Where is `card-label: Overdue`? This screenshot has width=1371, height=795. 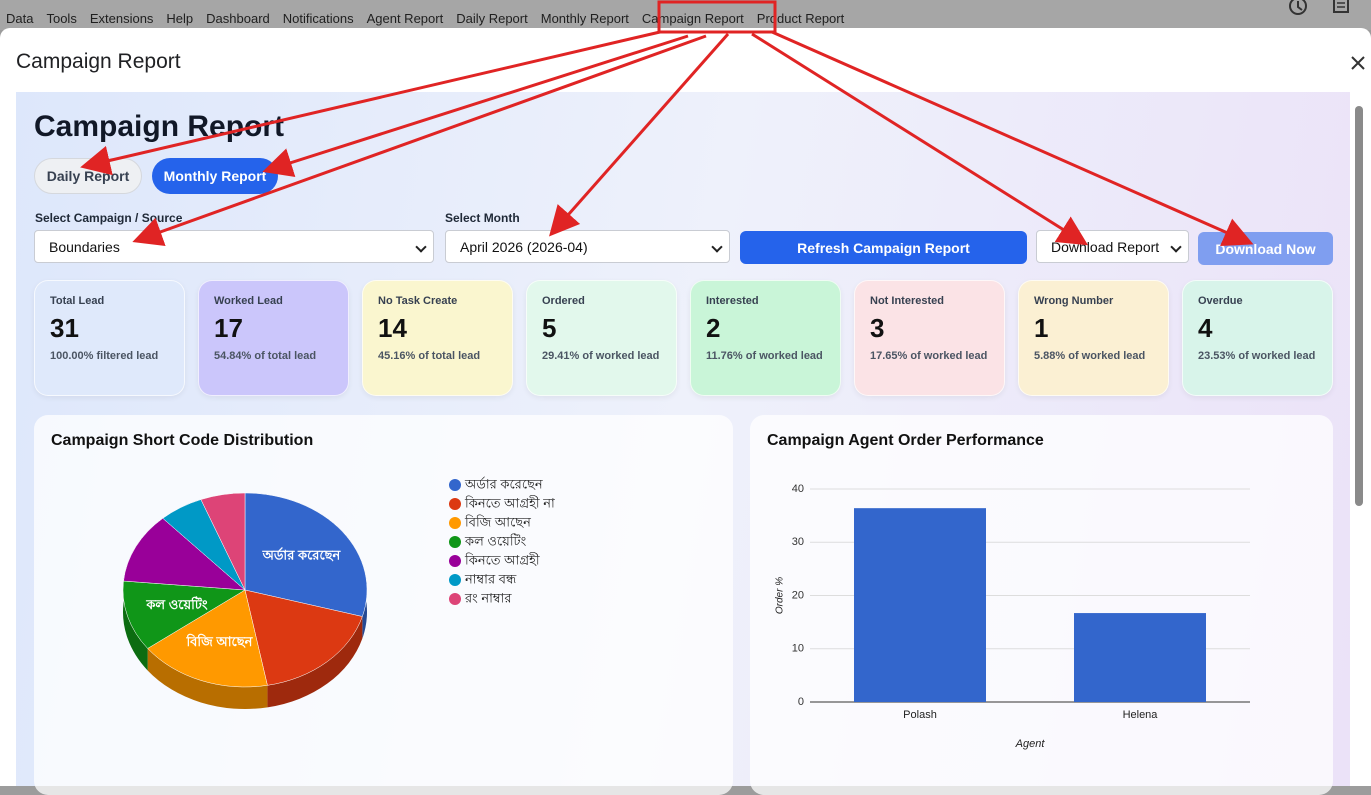 card-label: Overdue is located at coordinates (1220, 301).